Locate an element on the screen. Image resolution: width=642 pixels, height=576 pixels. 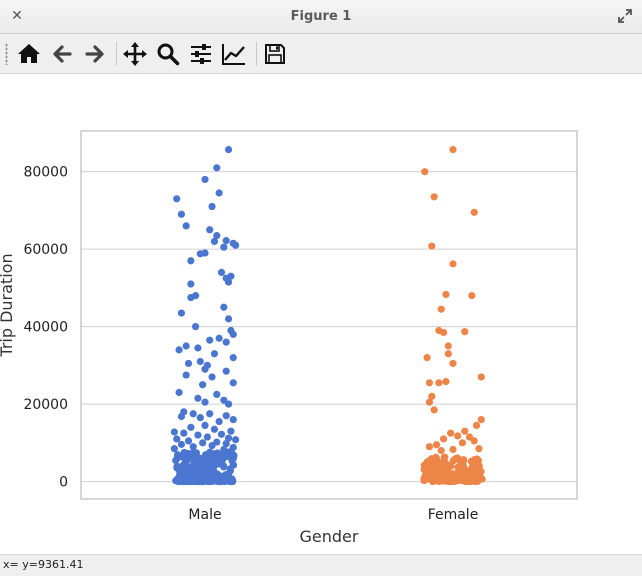
arrow-left-icon is located at coordinates (62, 54).